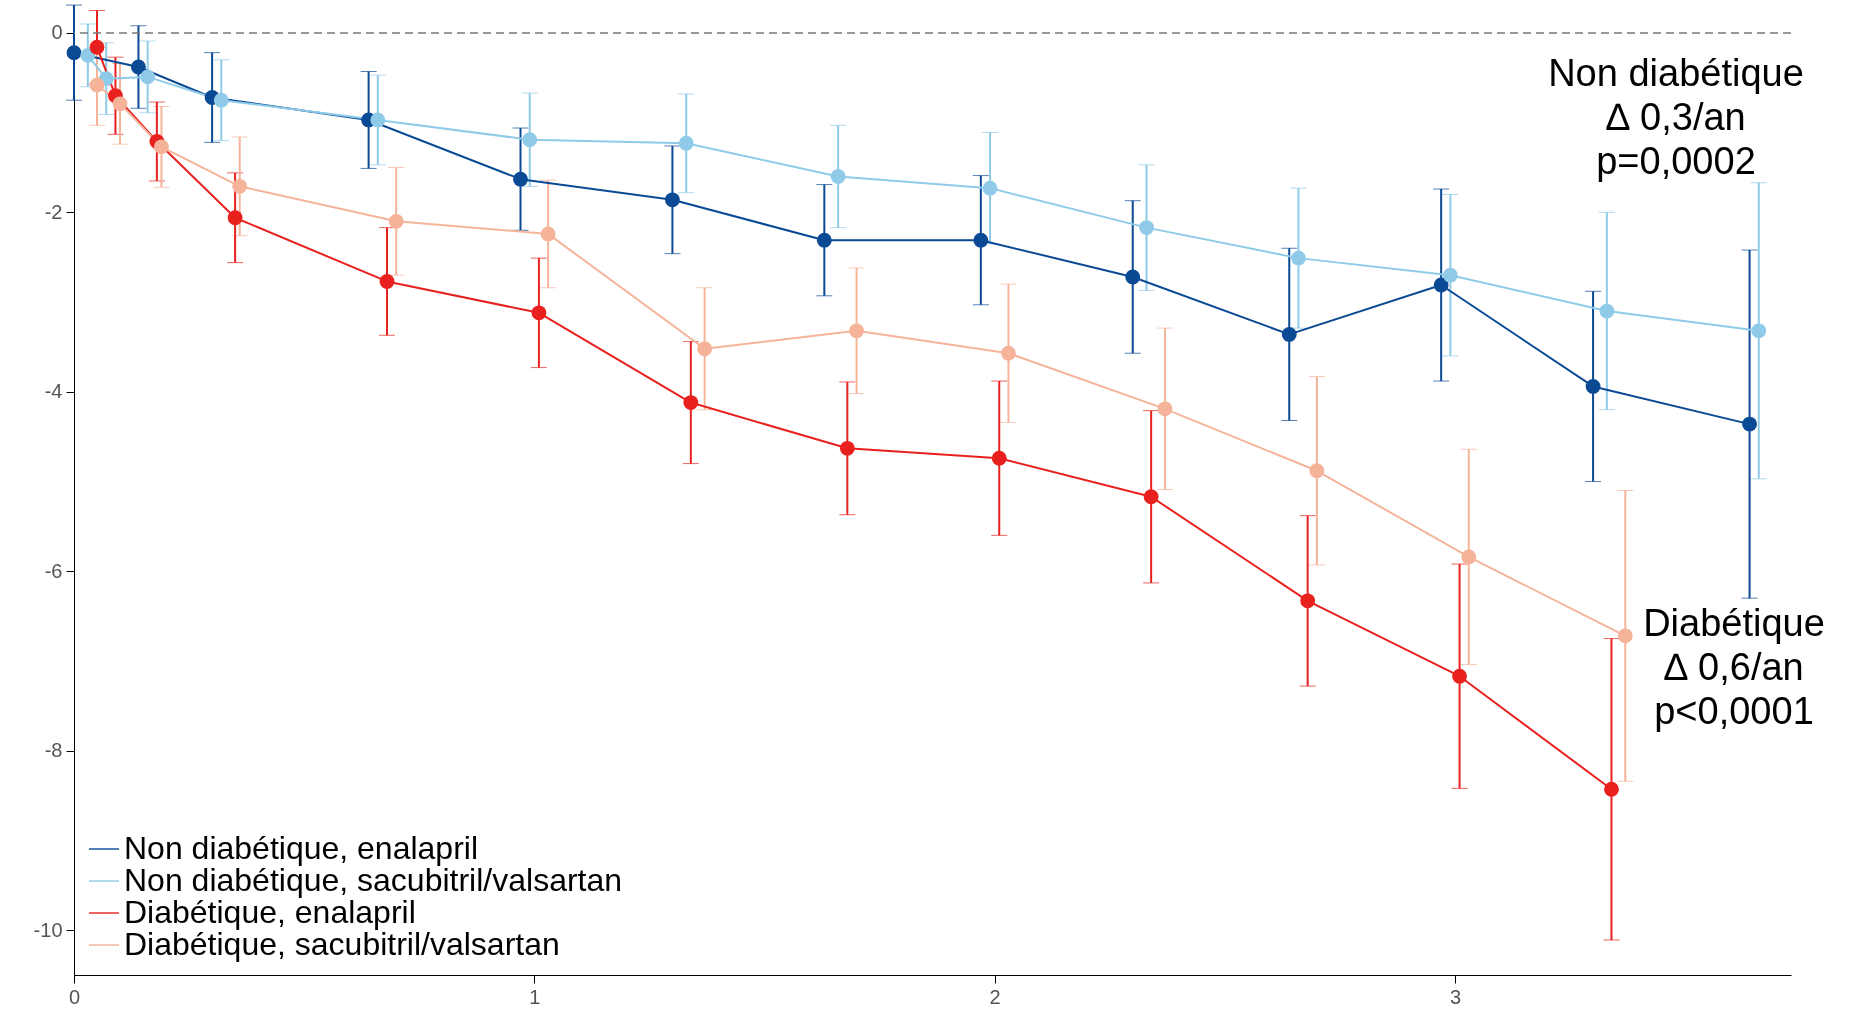  Describe the element at coordinates (1676, 117) in the screenshot. I see `annotation: Non diabétique ∆ 0,3/an p=0,0002` at that location.